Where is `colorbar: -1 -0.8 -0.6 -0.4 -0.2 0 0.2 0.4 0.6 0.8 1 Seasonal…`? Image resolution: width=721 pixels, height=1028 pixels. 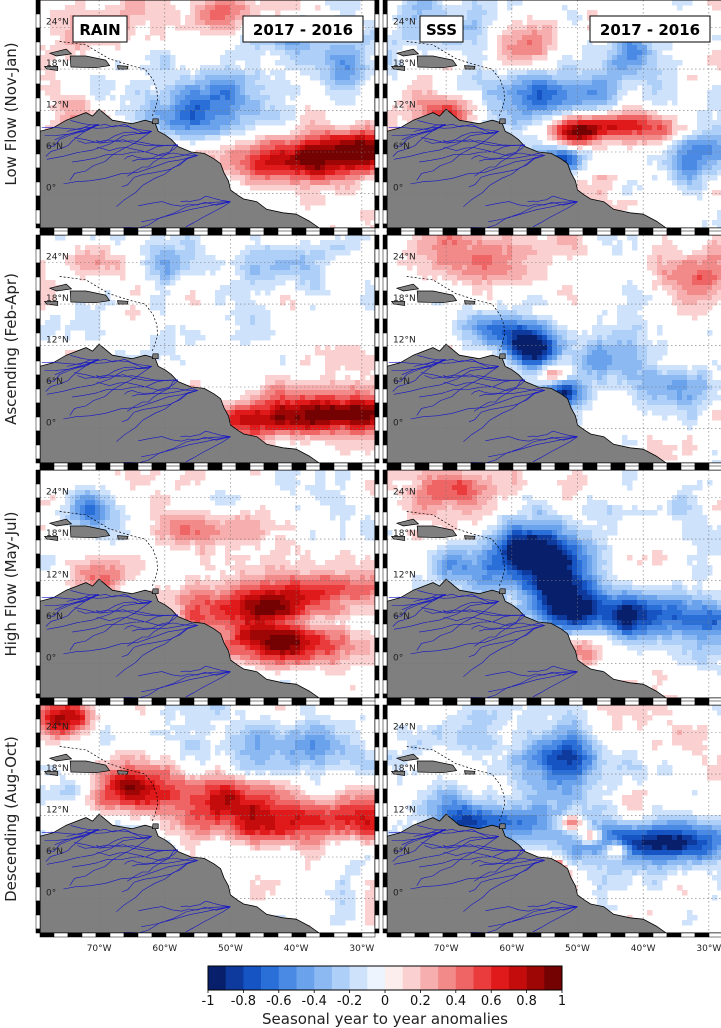
colorbar: -1 -0.8 -0.6 -0.4 -0.2 0 0.2 0.4 0.6 0.8 1 Seasonal… is located at coordinates (384, 996).